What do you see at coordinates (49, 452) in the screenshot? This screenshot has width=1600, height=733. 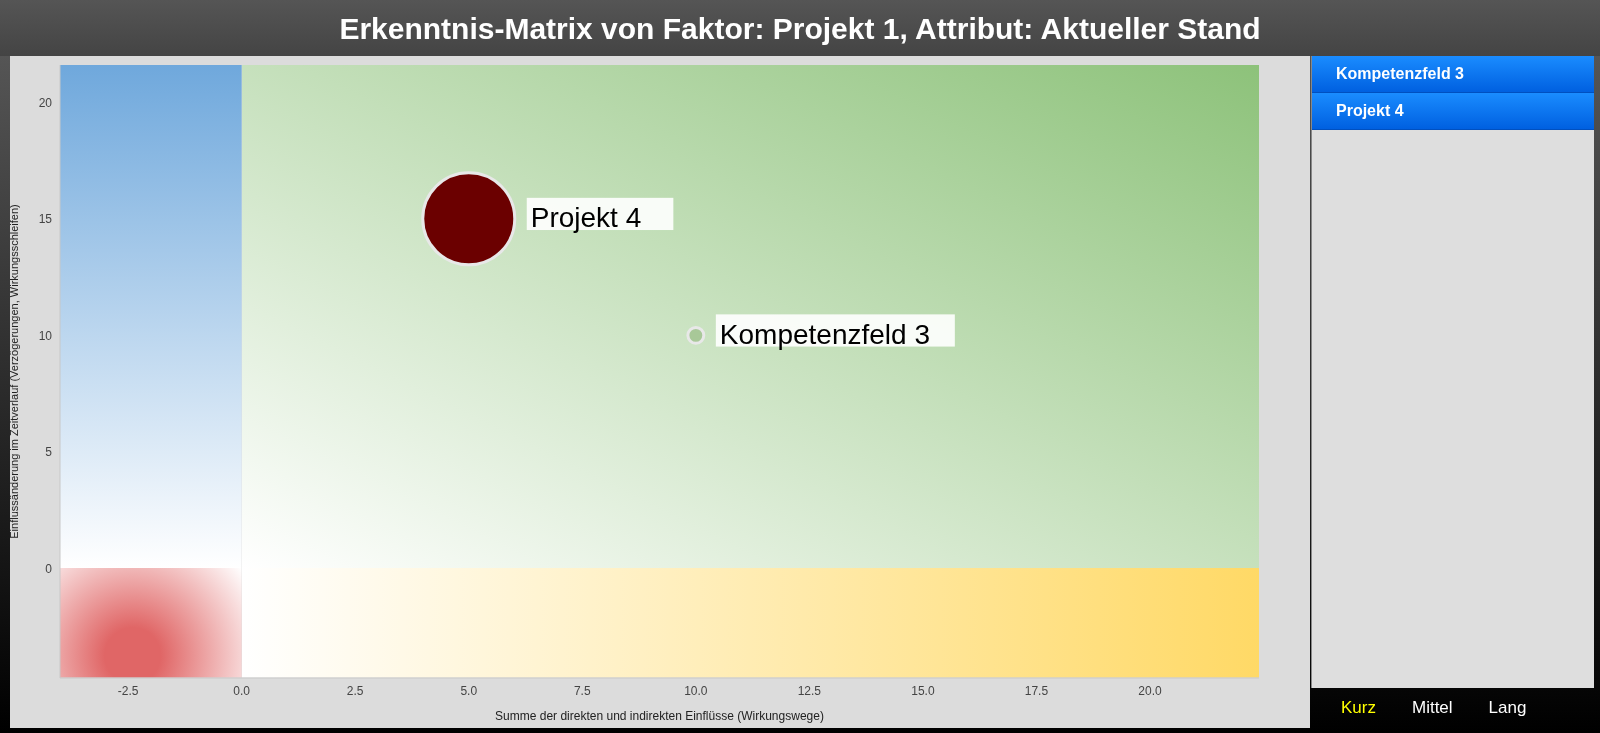 I see `y-tick-label: 5` at bounding box center [49, 452].